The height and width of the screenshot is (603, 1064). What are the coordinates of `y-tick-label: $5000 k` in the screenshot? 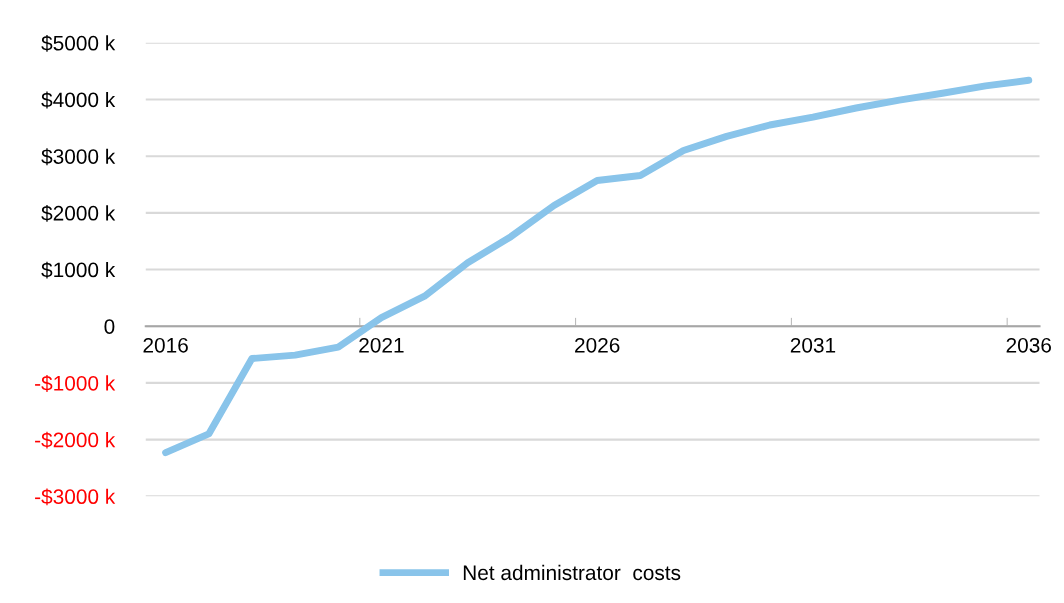 It's located at (78, 43).